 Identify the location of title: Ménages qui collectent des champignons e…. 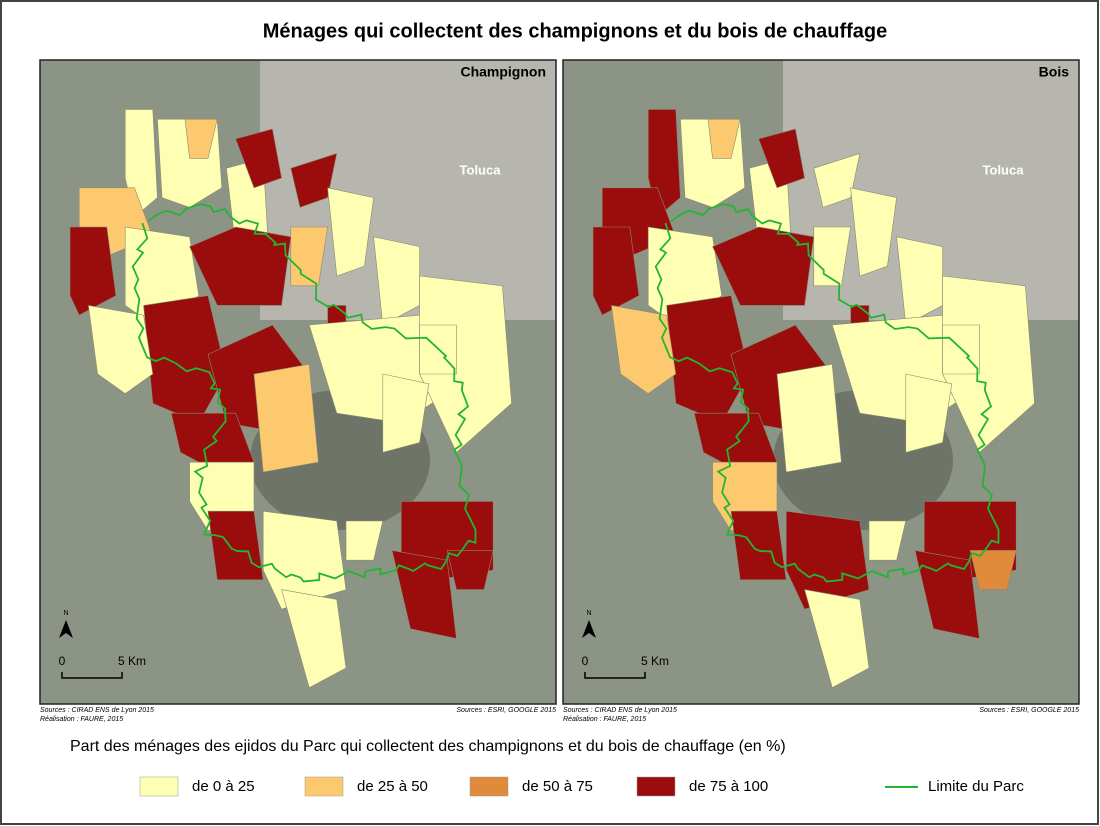
(575, 31).